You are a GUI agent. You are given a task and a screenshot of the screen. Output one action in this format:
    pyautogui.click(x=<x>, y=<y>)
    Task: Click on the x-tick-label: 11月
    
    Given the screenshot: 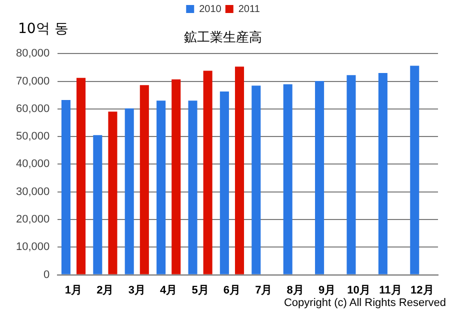 What is the action you would take?
    pyautogui.click(x=390, y=290)
    